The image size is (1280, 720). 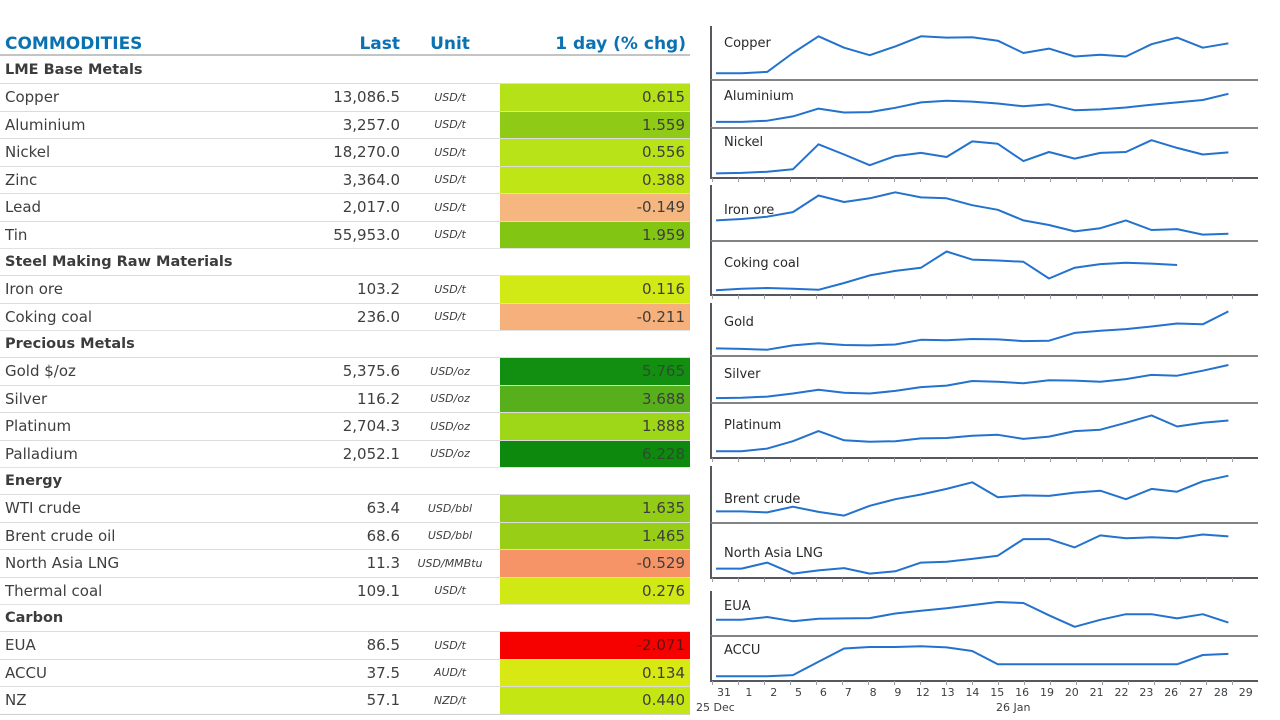 I want to click on one-day-change-cell: 1.465, so click(x=595, y=535).